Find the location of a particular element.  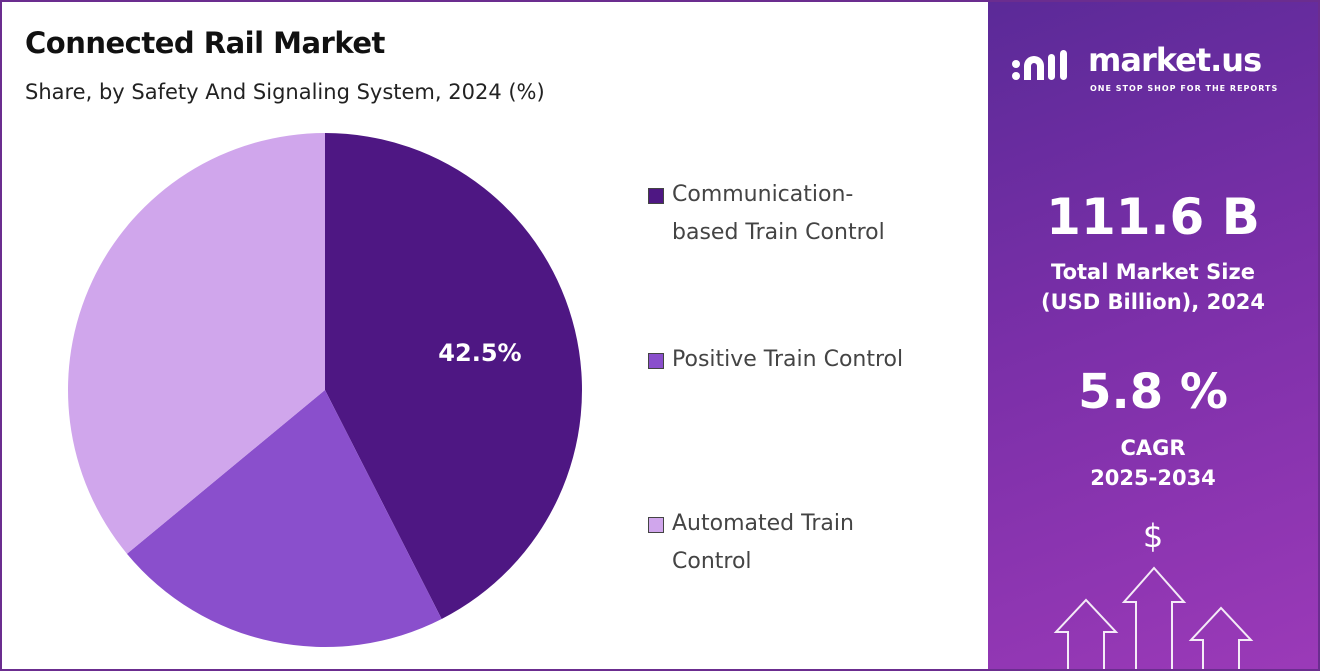

legend-item-ptc: Positive Train Control is located at coordinates (805, 360).